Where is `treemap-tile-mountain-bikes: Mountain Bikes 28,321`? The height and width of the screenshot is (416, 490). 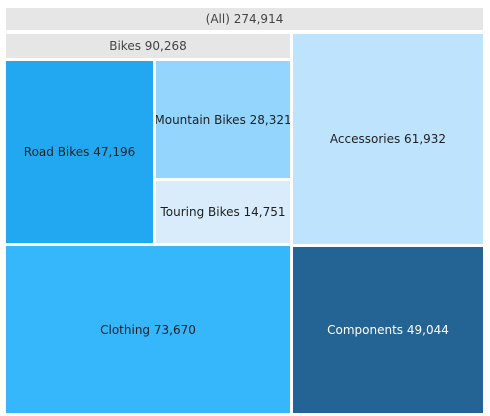 treemap-tile-mountain-bikes: Mountain Bikes 28,321 is located at coordinates (223, 119).